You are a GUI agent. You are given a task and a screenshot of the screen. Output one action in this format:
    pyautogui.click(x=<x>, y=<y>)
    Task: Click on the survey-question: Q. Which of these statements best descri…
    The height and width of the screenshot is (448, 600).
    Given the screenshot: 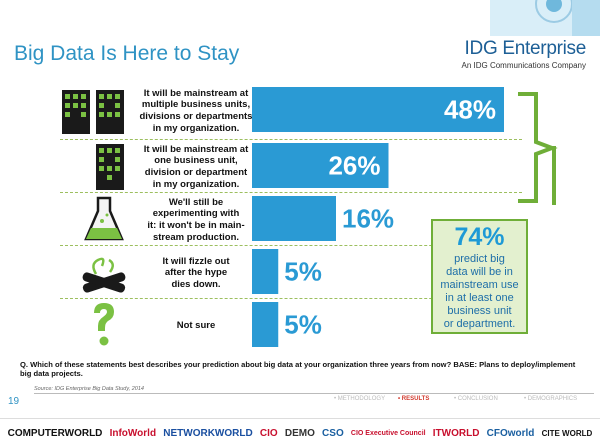 What is the action you would take?
    pyautogui.click(x=298, y=369)
    